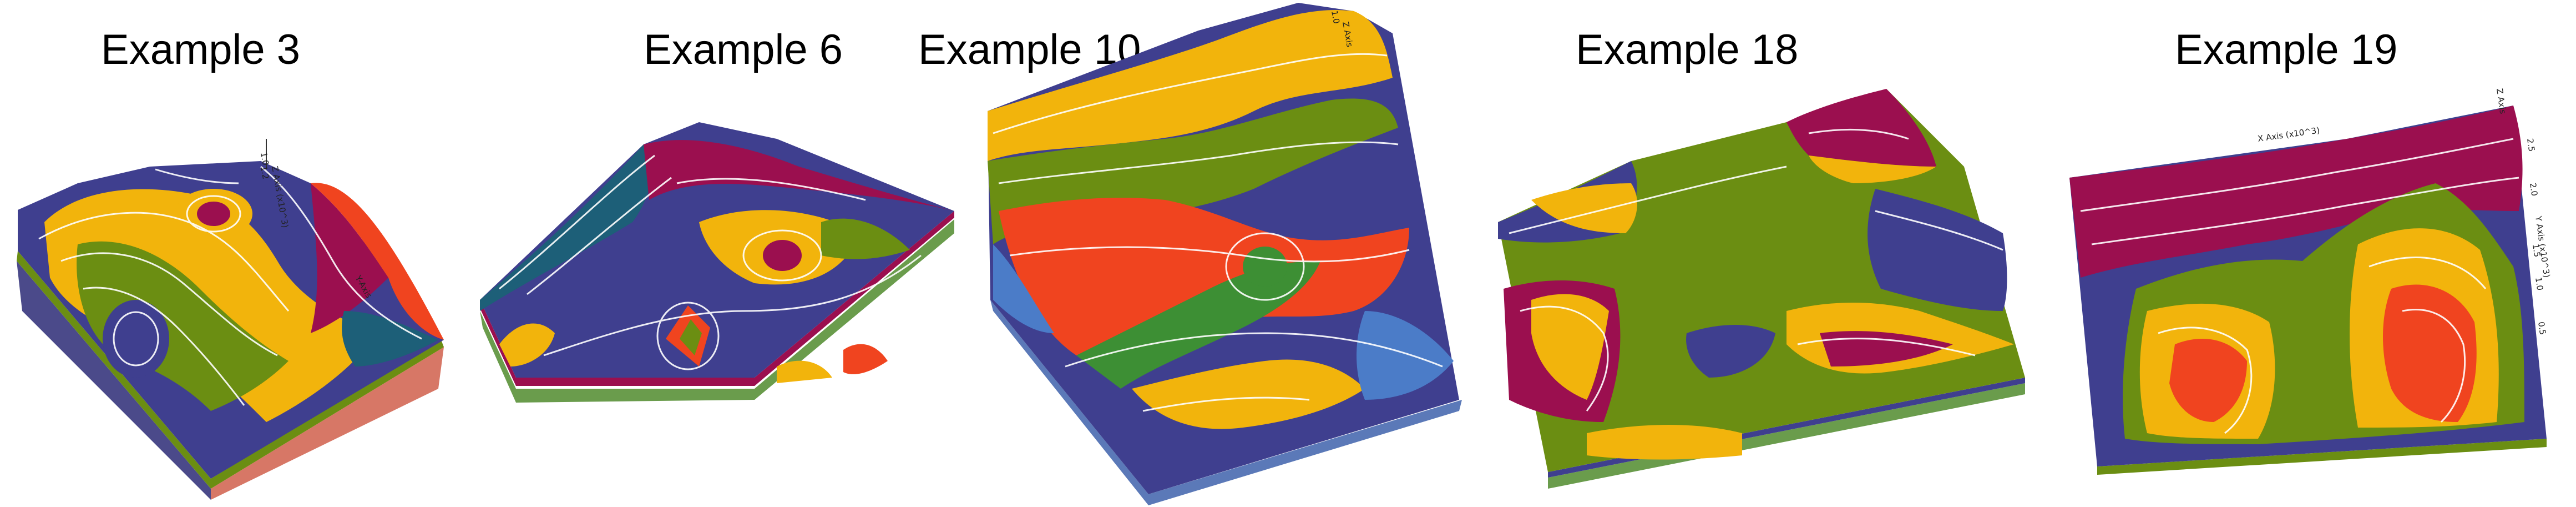  What do you see at coordinates (691, 337) in the screenshot?
I see `model-surface-olive-core` at bounding box center [691, 337].